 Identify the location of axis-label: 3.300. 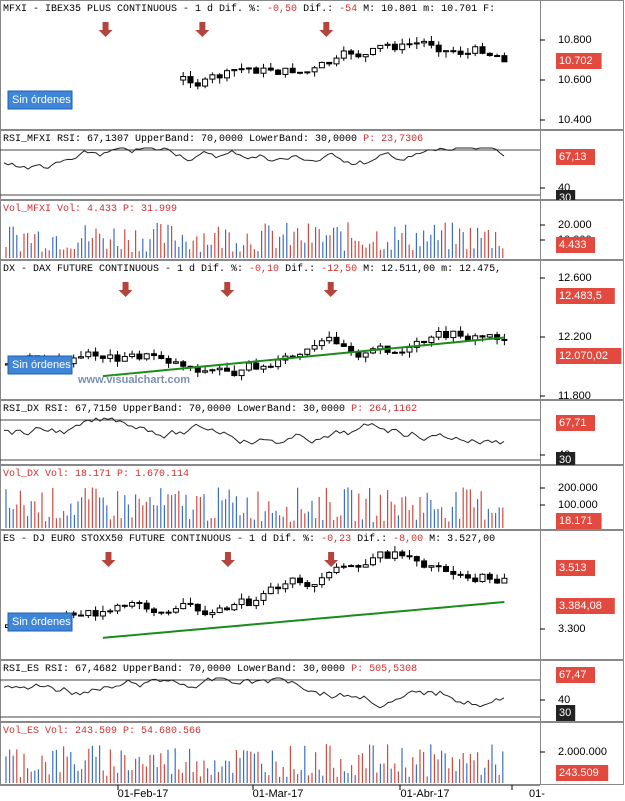
(572, 629).